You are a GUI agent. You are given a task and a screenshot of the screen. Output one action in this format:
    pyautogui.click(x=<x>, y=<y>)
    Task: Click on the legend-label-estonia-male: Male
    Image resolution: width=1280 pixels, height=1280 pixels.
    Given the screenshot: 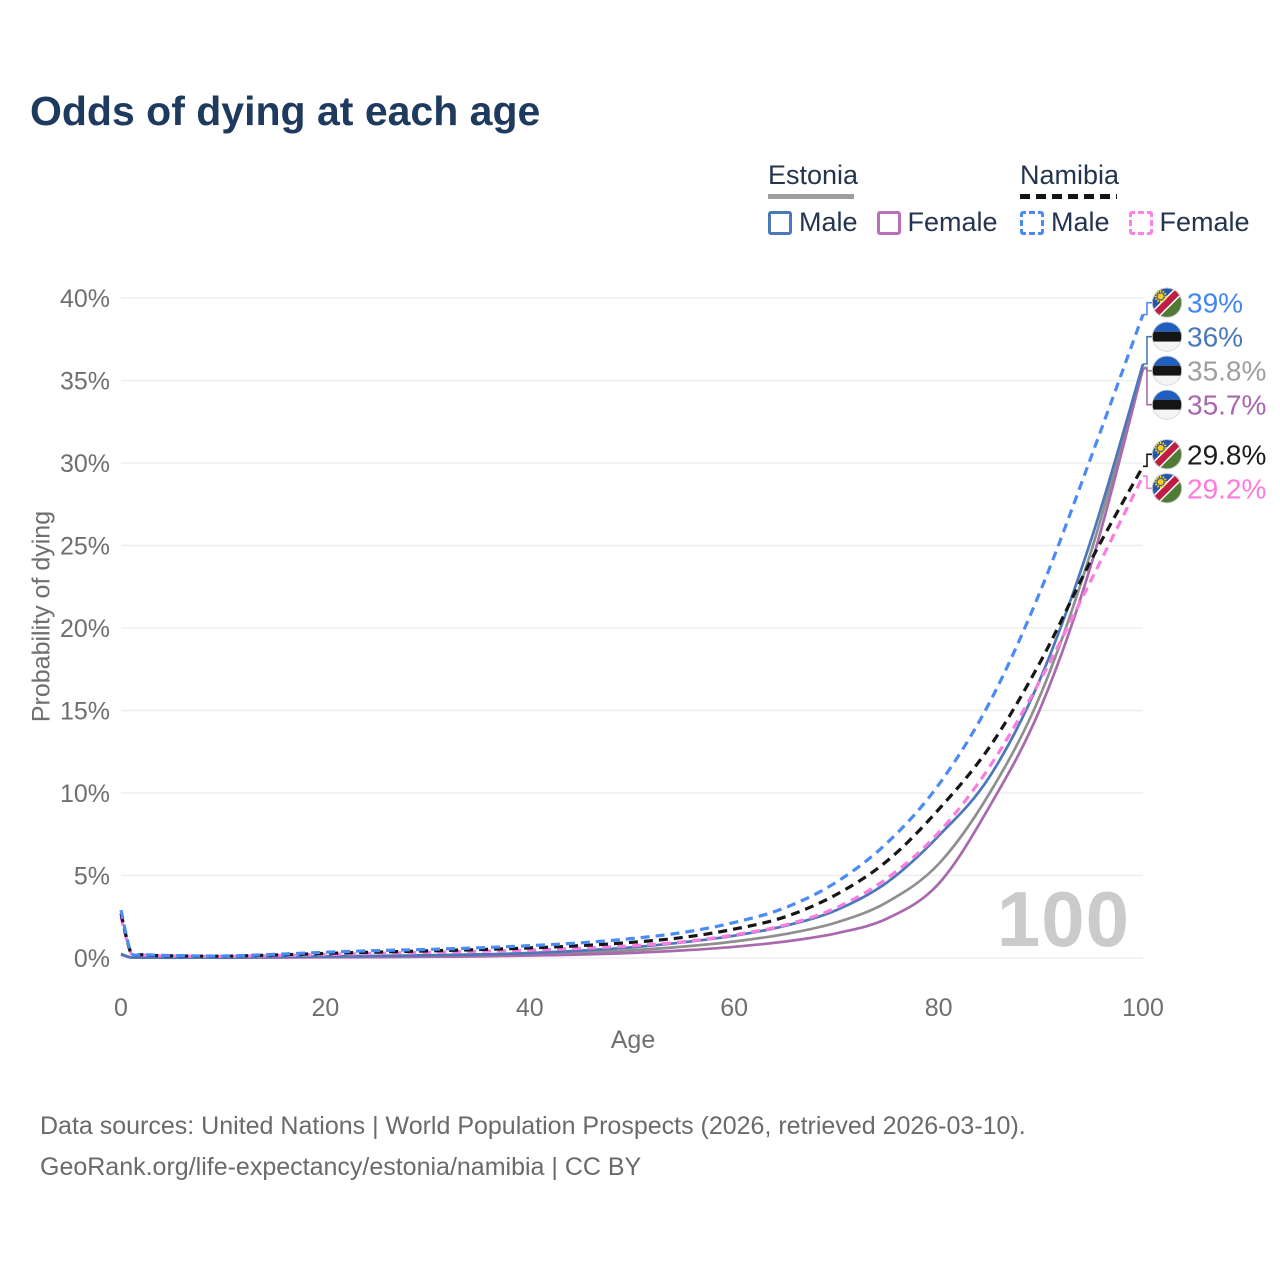 What is the action you would take?
    pyautogui.click(x=828, y=222)
    